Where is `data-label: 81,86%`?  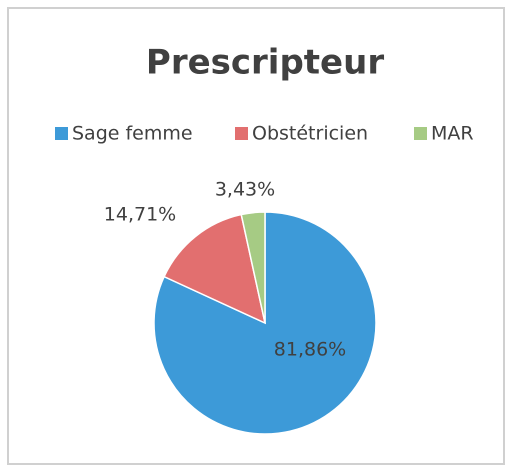 data-label: 81,86% is located at coordinates (310, 350).